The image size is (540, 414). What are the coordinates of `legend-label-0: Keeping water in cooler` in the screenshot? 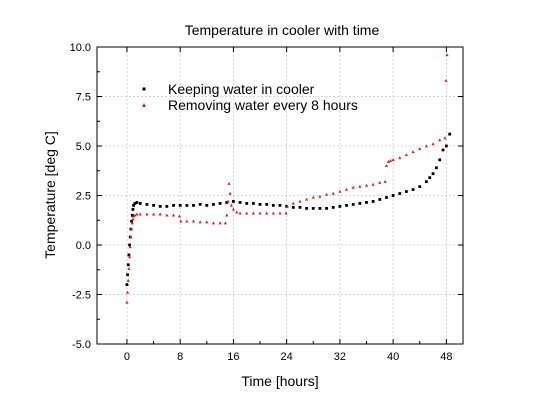 It's located at (241, 89).